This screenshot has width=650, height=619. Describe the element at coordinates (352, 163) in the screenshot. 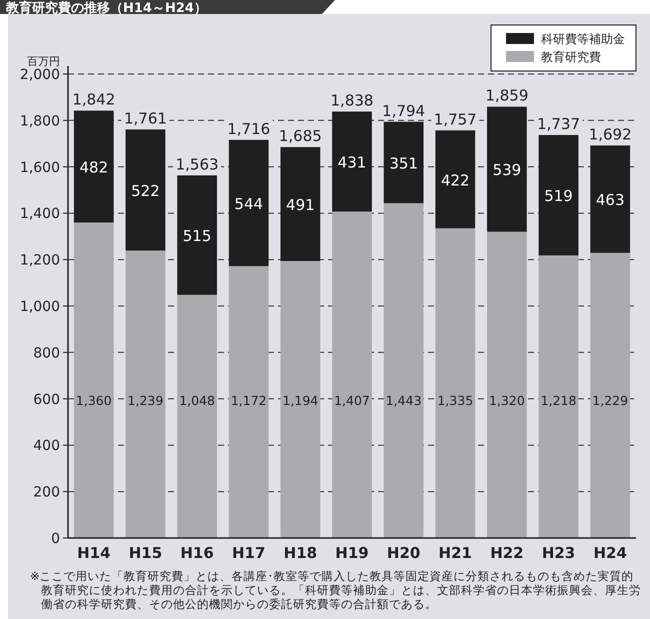

I see `data-label: 431` at that location.